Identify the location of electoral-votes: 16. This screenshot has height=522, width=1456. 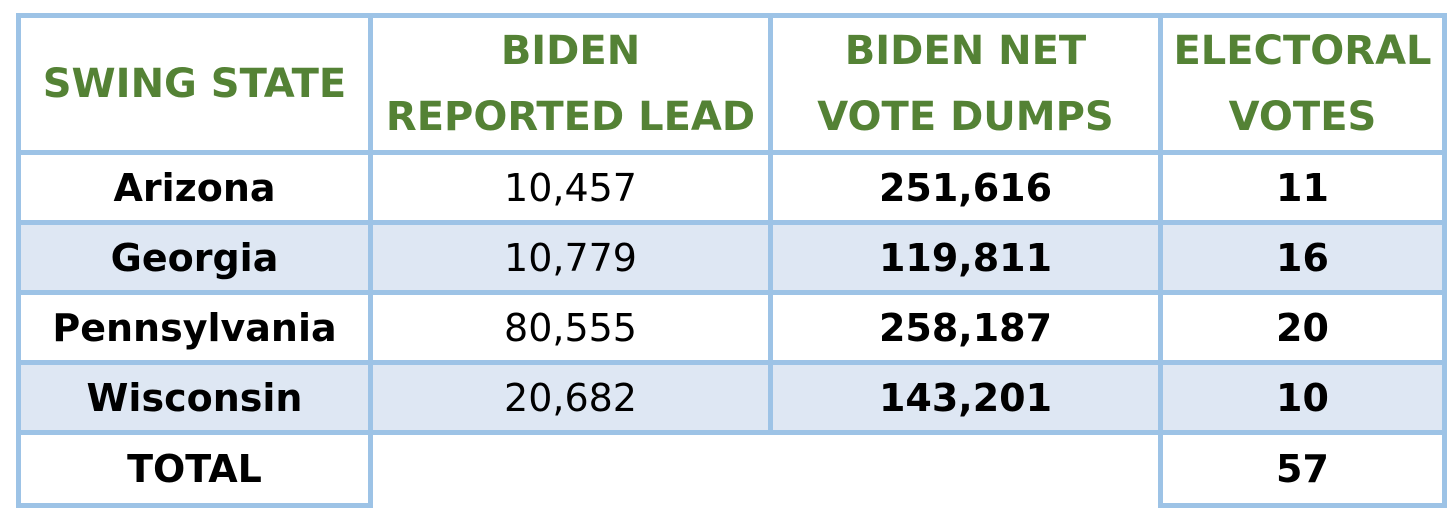
(1302, 257).